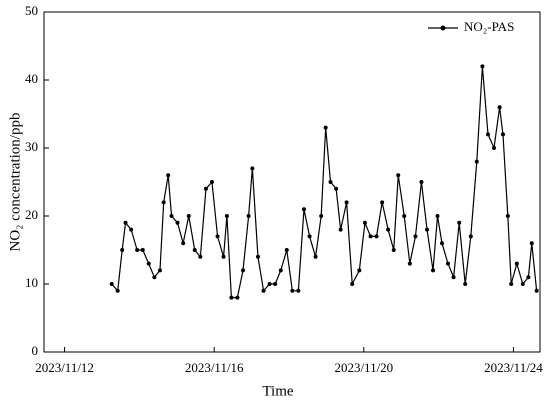  What do you see at coordinates (31, 282) in the screenshot?
I see `y-tick-label: 10` at bounding box center [31, 282].